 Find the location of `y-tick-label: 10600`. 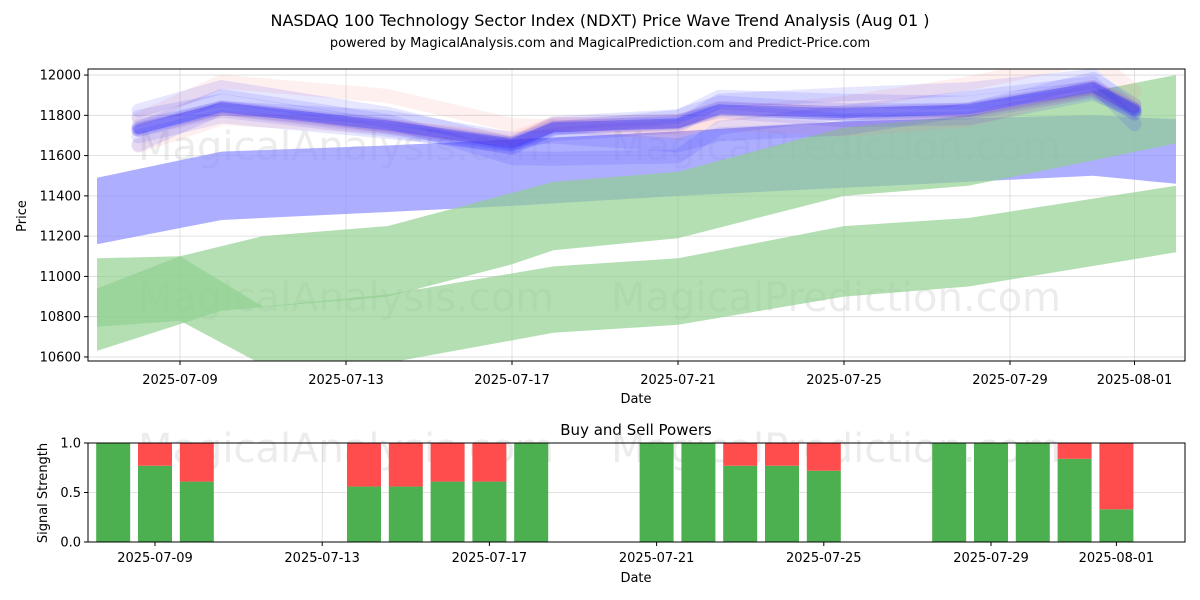

y-tick-label: 10600 is located at coordinates (60, 357).